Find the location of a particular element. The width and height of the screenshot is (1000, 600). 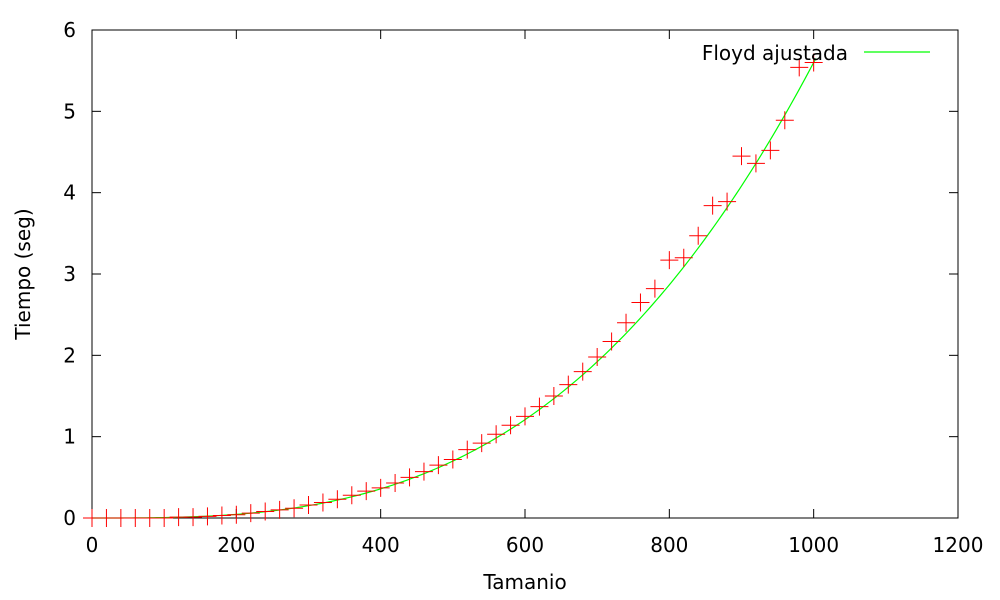

x-tick-label: 400 is located at coordinates (381, 545).